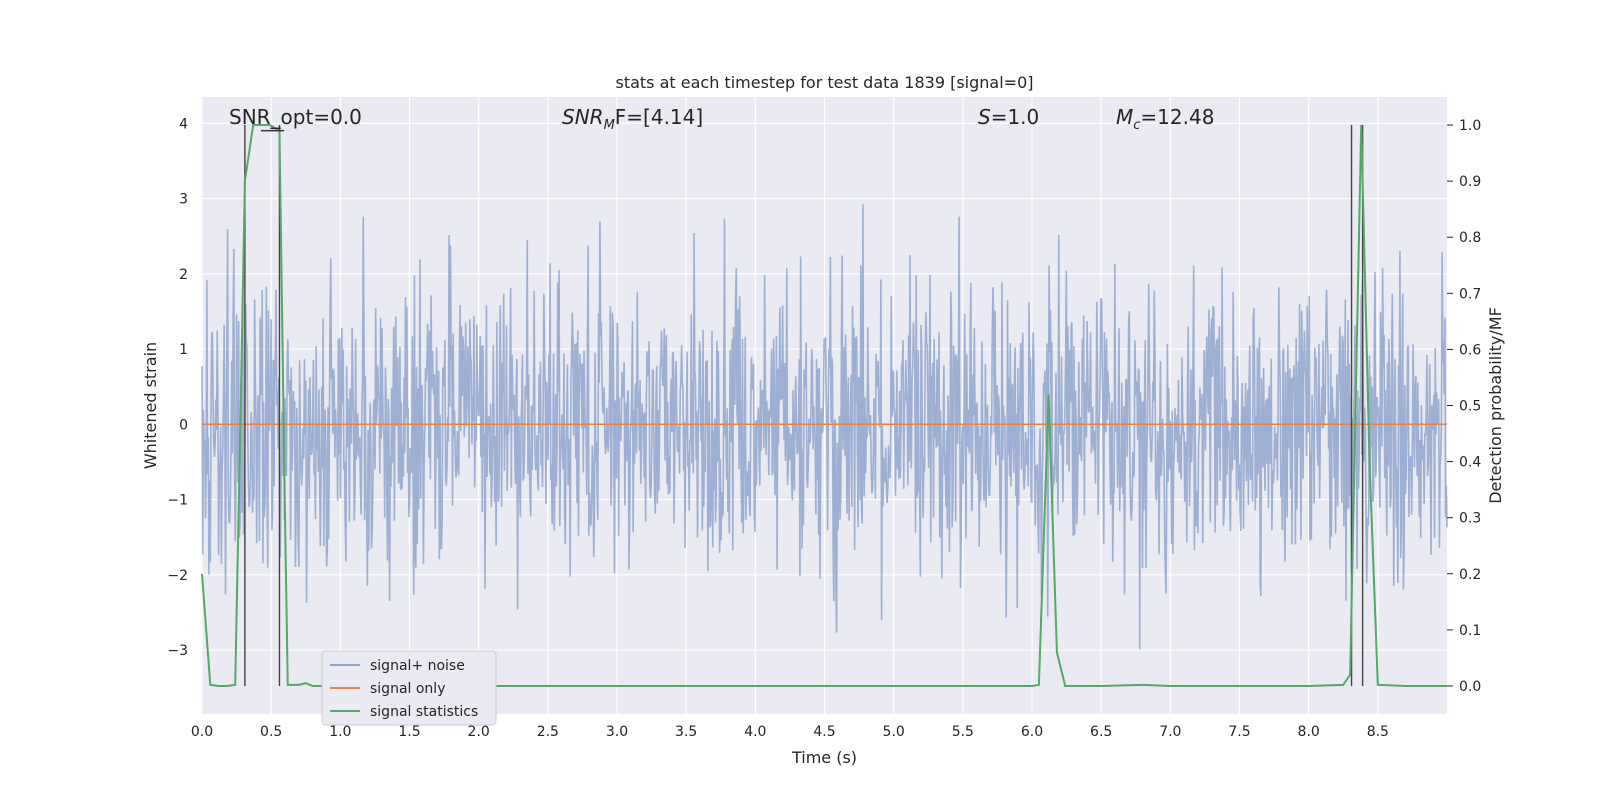 The width and height of the screenshot is (1600, 800). Describe the element at coordinates (1378, 732) in the screenshot. I see `x-tick-label: 8.5` at that location.